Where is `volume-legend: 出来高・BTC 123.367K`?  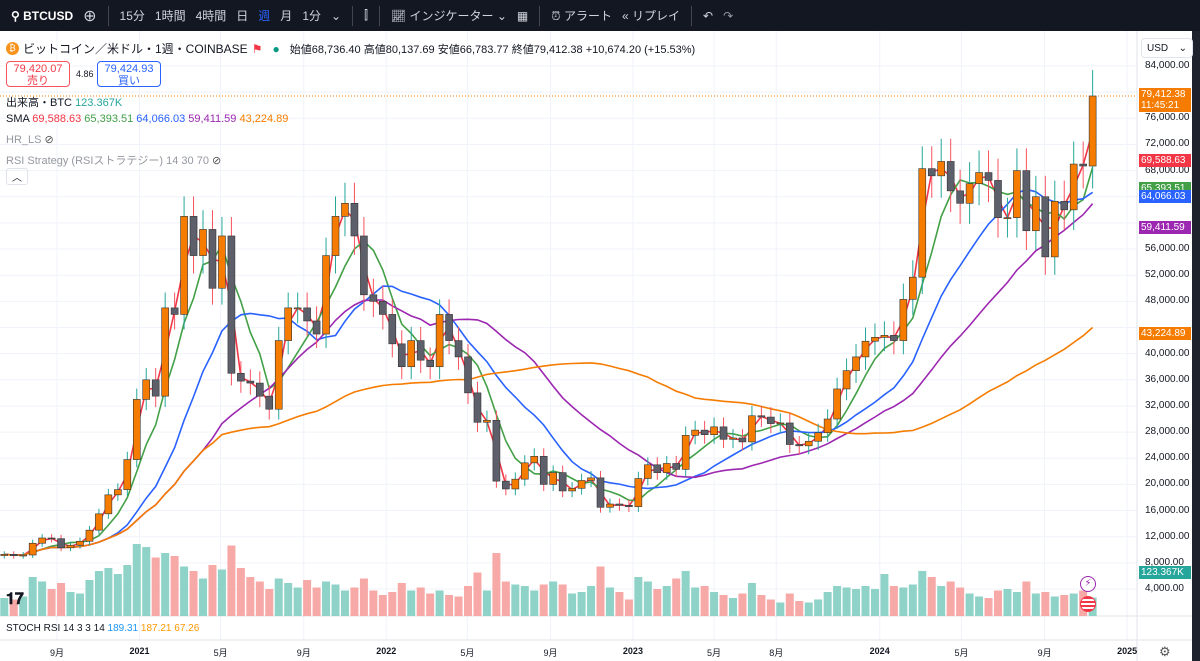
volume-legend: 出来高・BTC 123.367K is located at coordinates (64, 102).